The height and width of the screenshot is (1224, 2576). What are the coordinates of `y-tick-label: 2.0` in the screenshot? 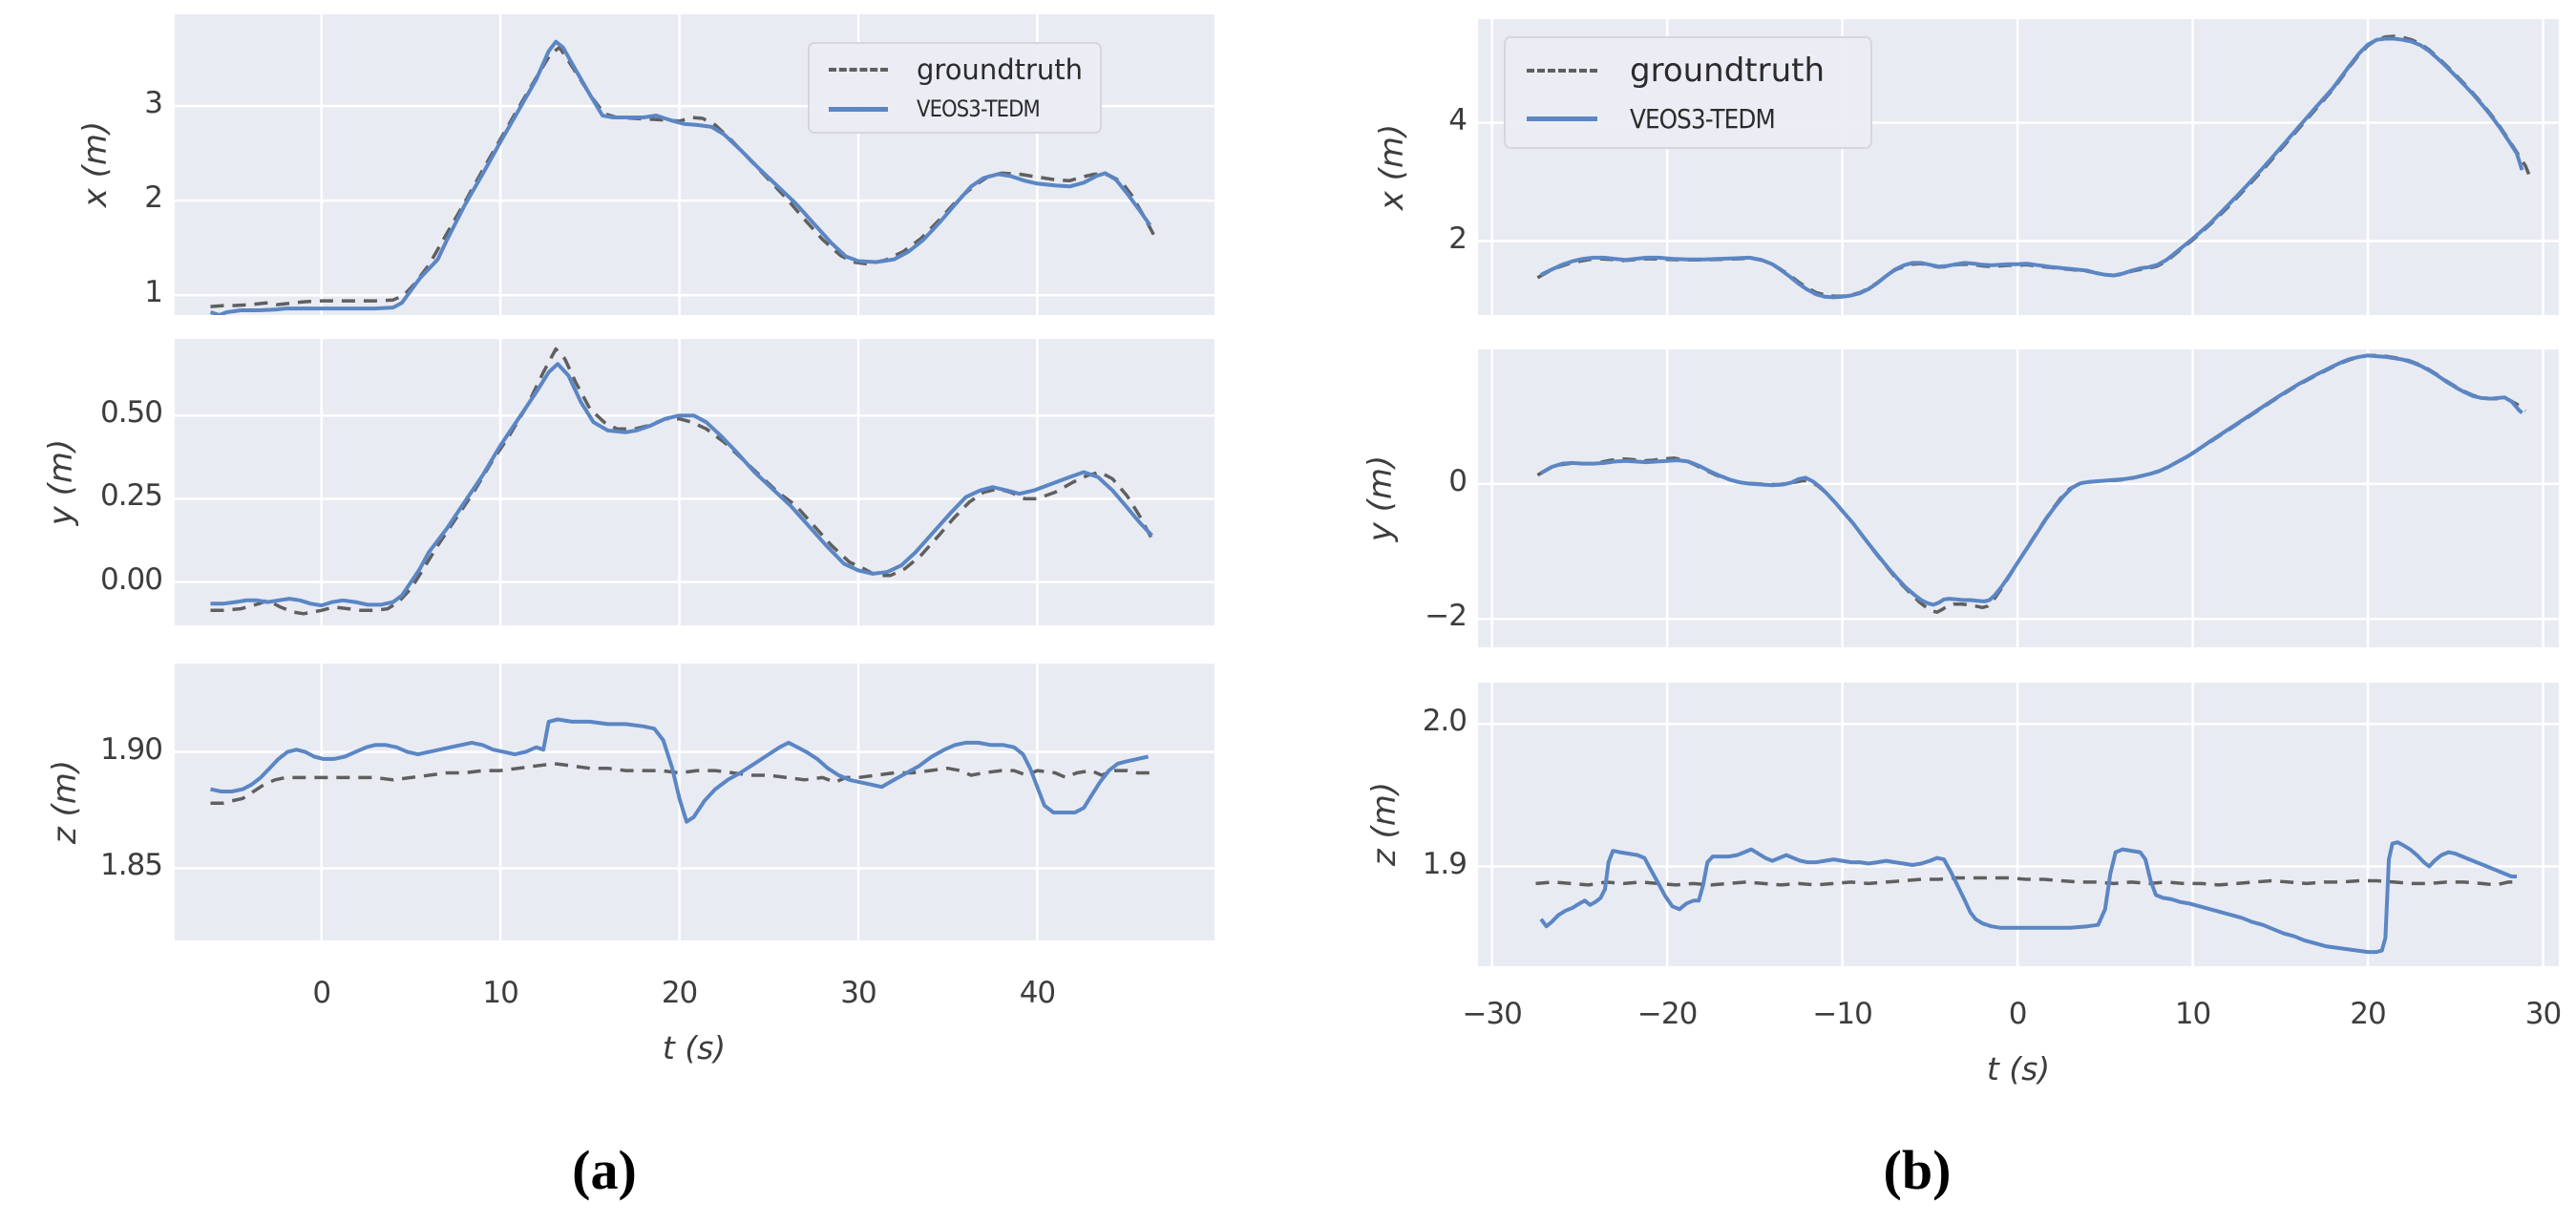 It's located at (1444, 722).